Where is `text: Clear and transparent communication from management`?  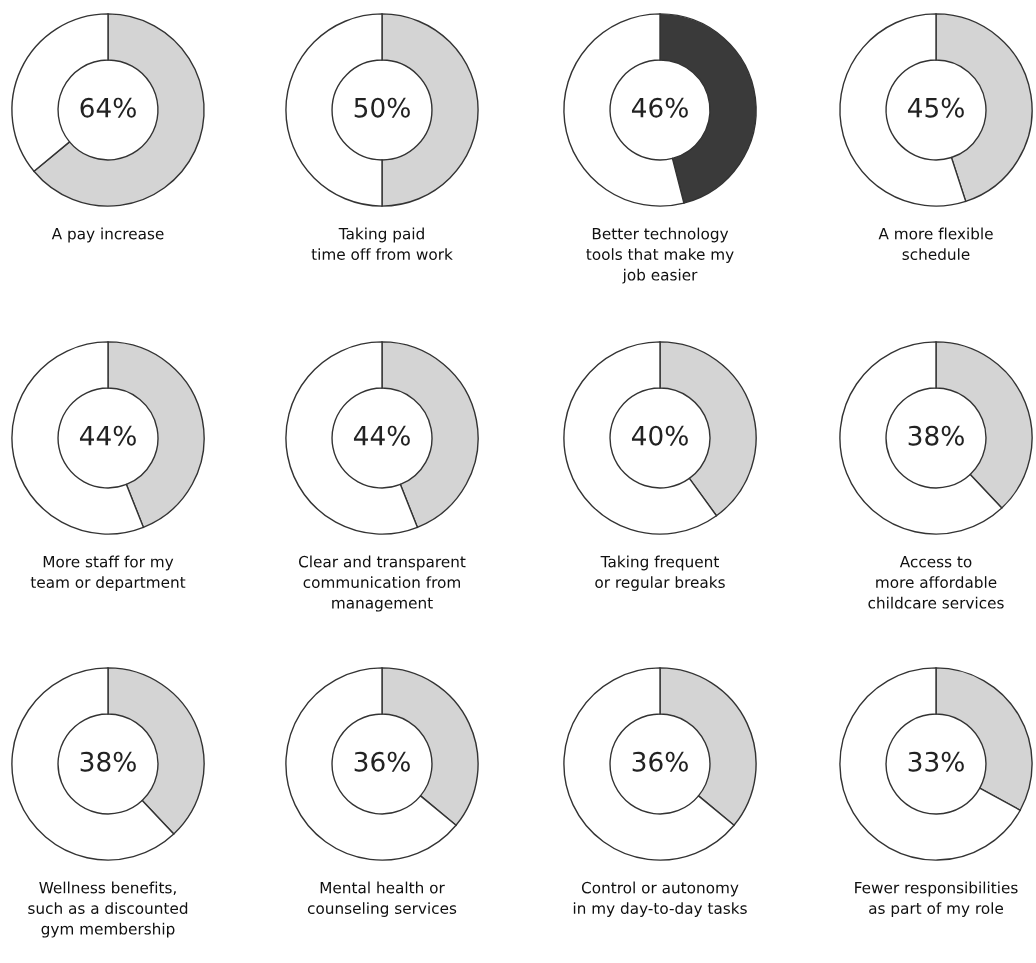
text: Clear and transparent communication from management is located at coordinates (382, 583).